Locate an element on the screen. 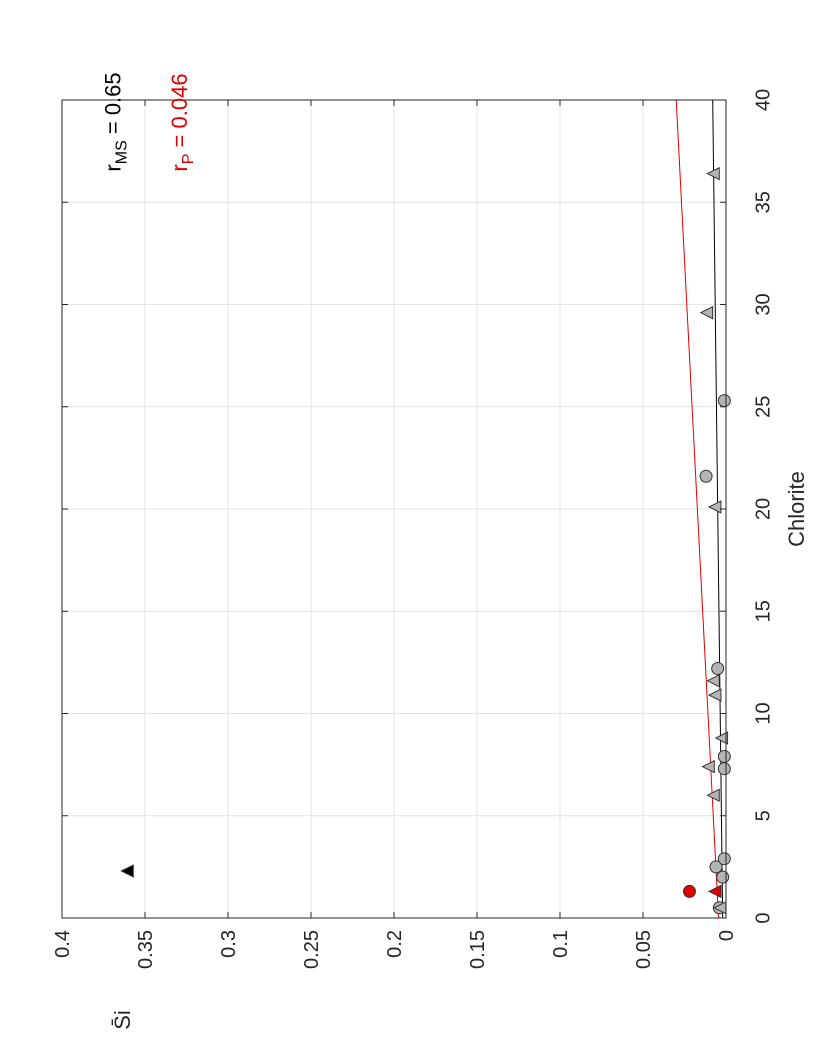 Image resolution: width=816 pixels, height=1056 pixels. y-tick-label: 0.05 is located at coordinates (644, 949).